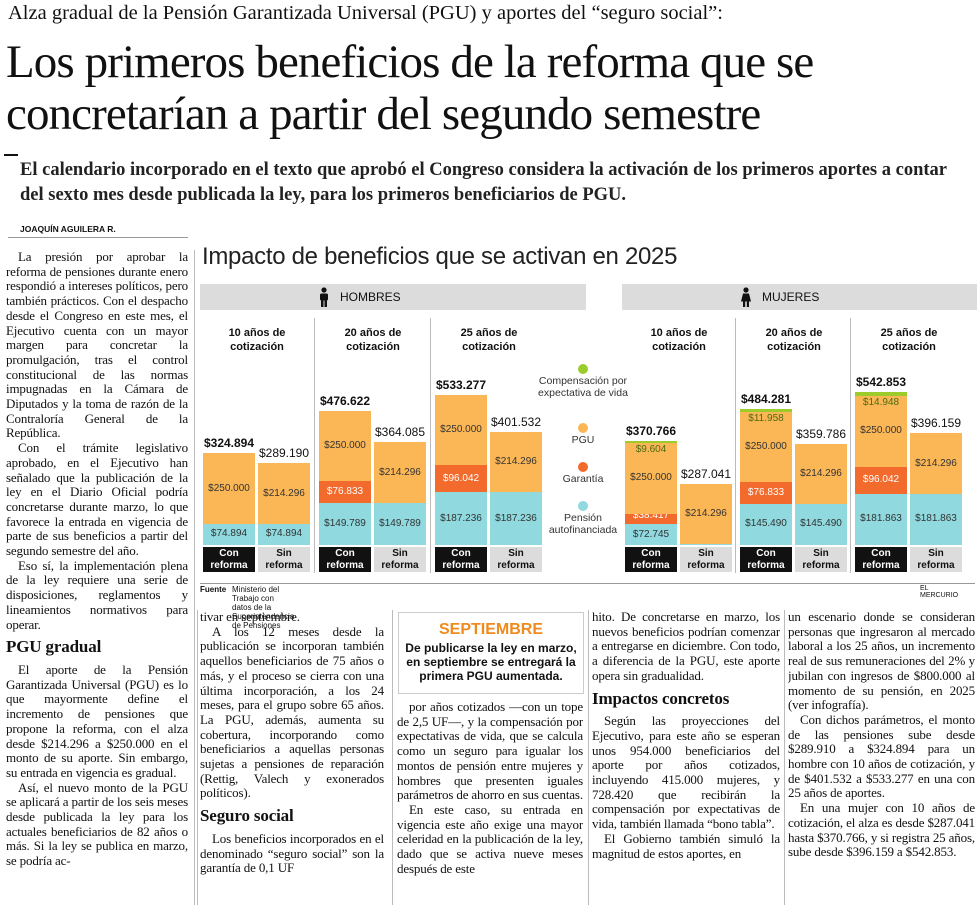 The height and width of the screenshot is (910, 977). I want to click on segment-label: $181.863, so click(936, 519).